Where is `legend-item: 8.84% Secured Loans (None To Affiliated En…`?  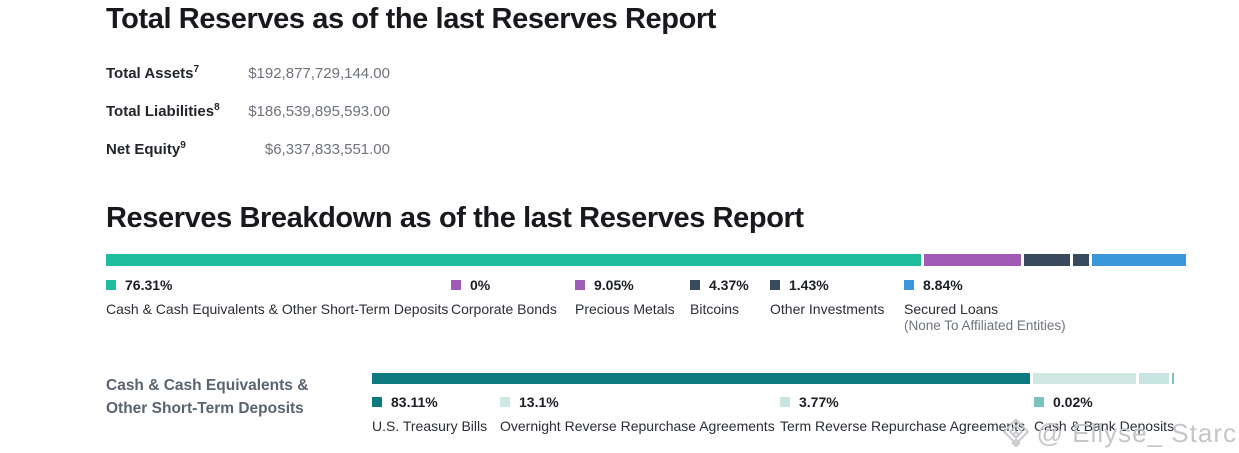 legend-item: 8.84% Secured Loans (None To Affiliated En… is located at coordinates (985, 305).